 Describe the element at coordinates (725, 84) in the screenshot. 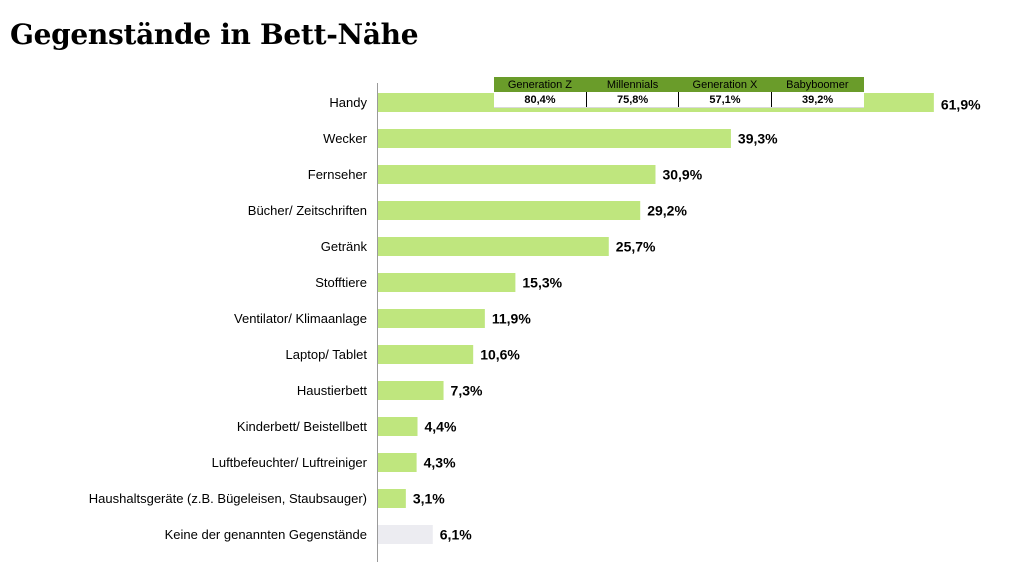

I see `generation-header-cell: Generation X` at that location.